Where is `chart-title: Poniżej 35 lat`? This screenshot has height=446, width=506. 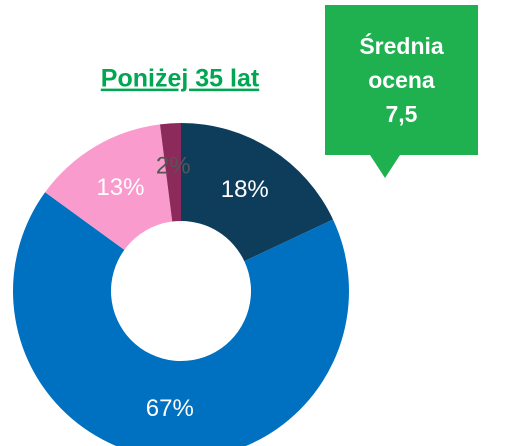
chart-title: Poniżej 35 lat is located at coordinates (180, 79).